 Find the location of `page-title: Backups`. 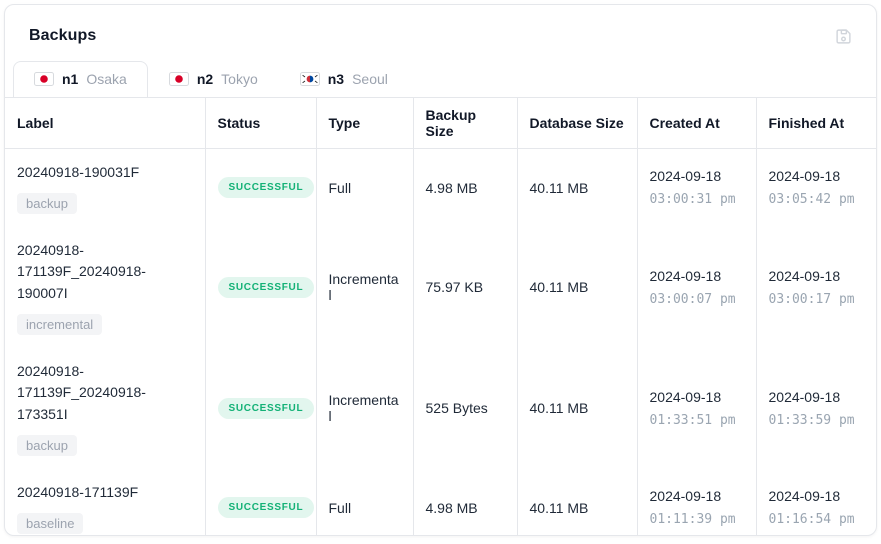

page-title: Backups is located at coordinates (63, 35).